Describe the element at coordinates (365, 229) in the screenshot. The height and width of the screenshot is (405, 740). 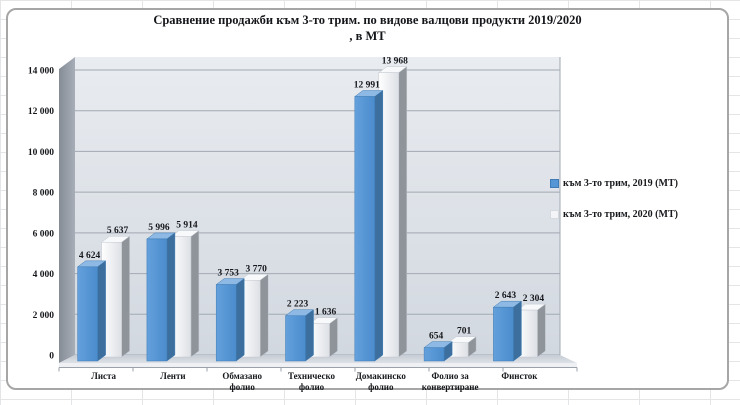
I see `bar-series1-cat5` at that location.